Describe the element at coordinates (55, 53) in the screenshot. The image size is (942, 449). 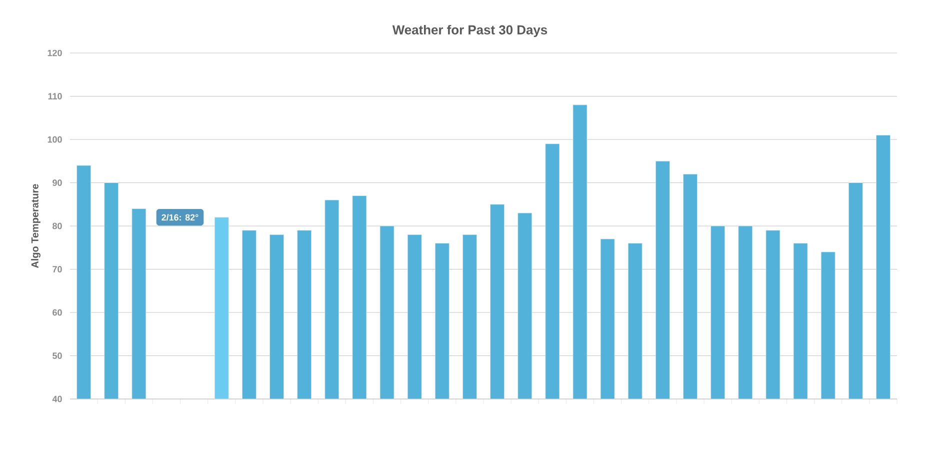
I see `y-tick-label: 120` at that location.